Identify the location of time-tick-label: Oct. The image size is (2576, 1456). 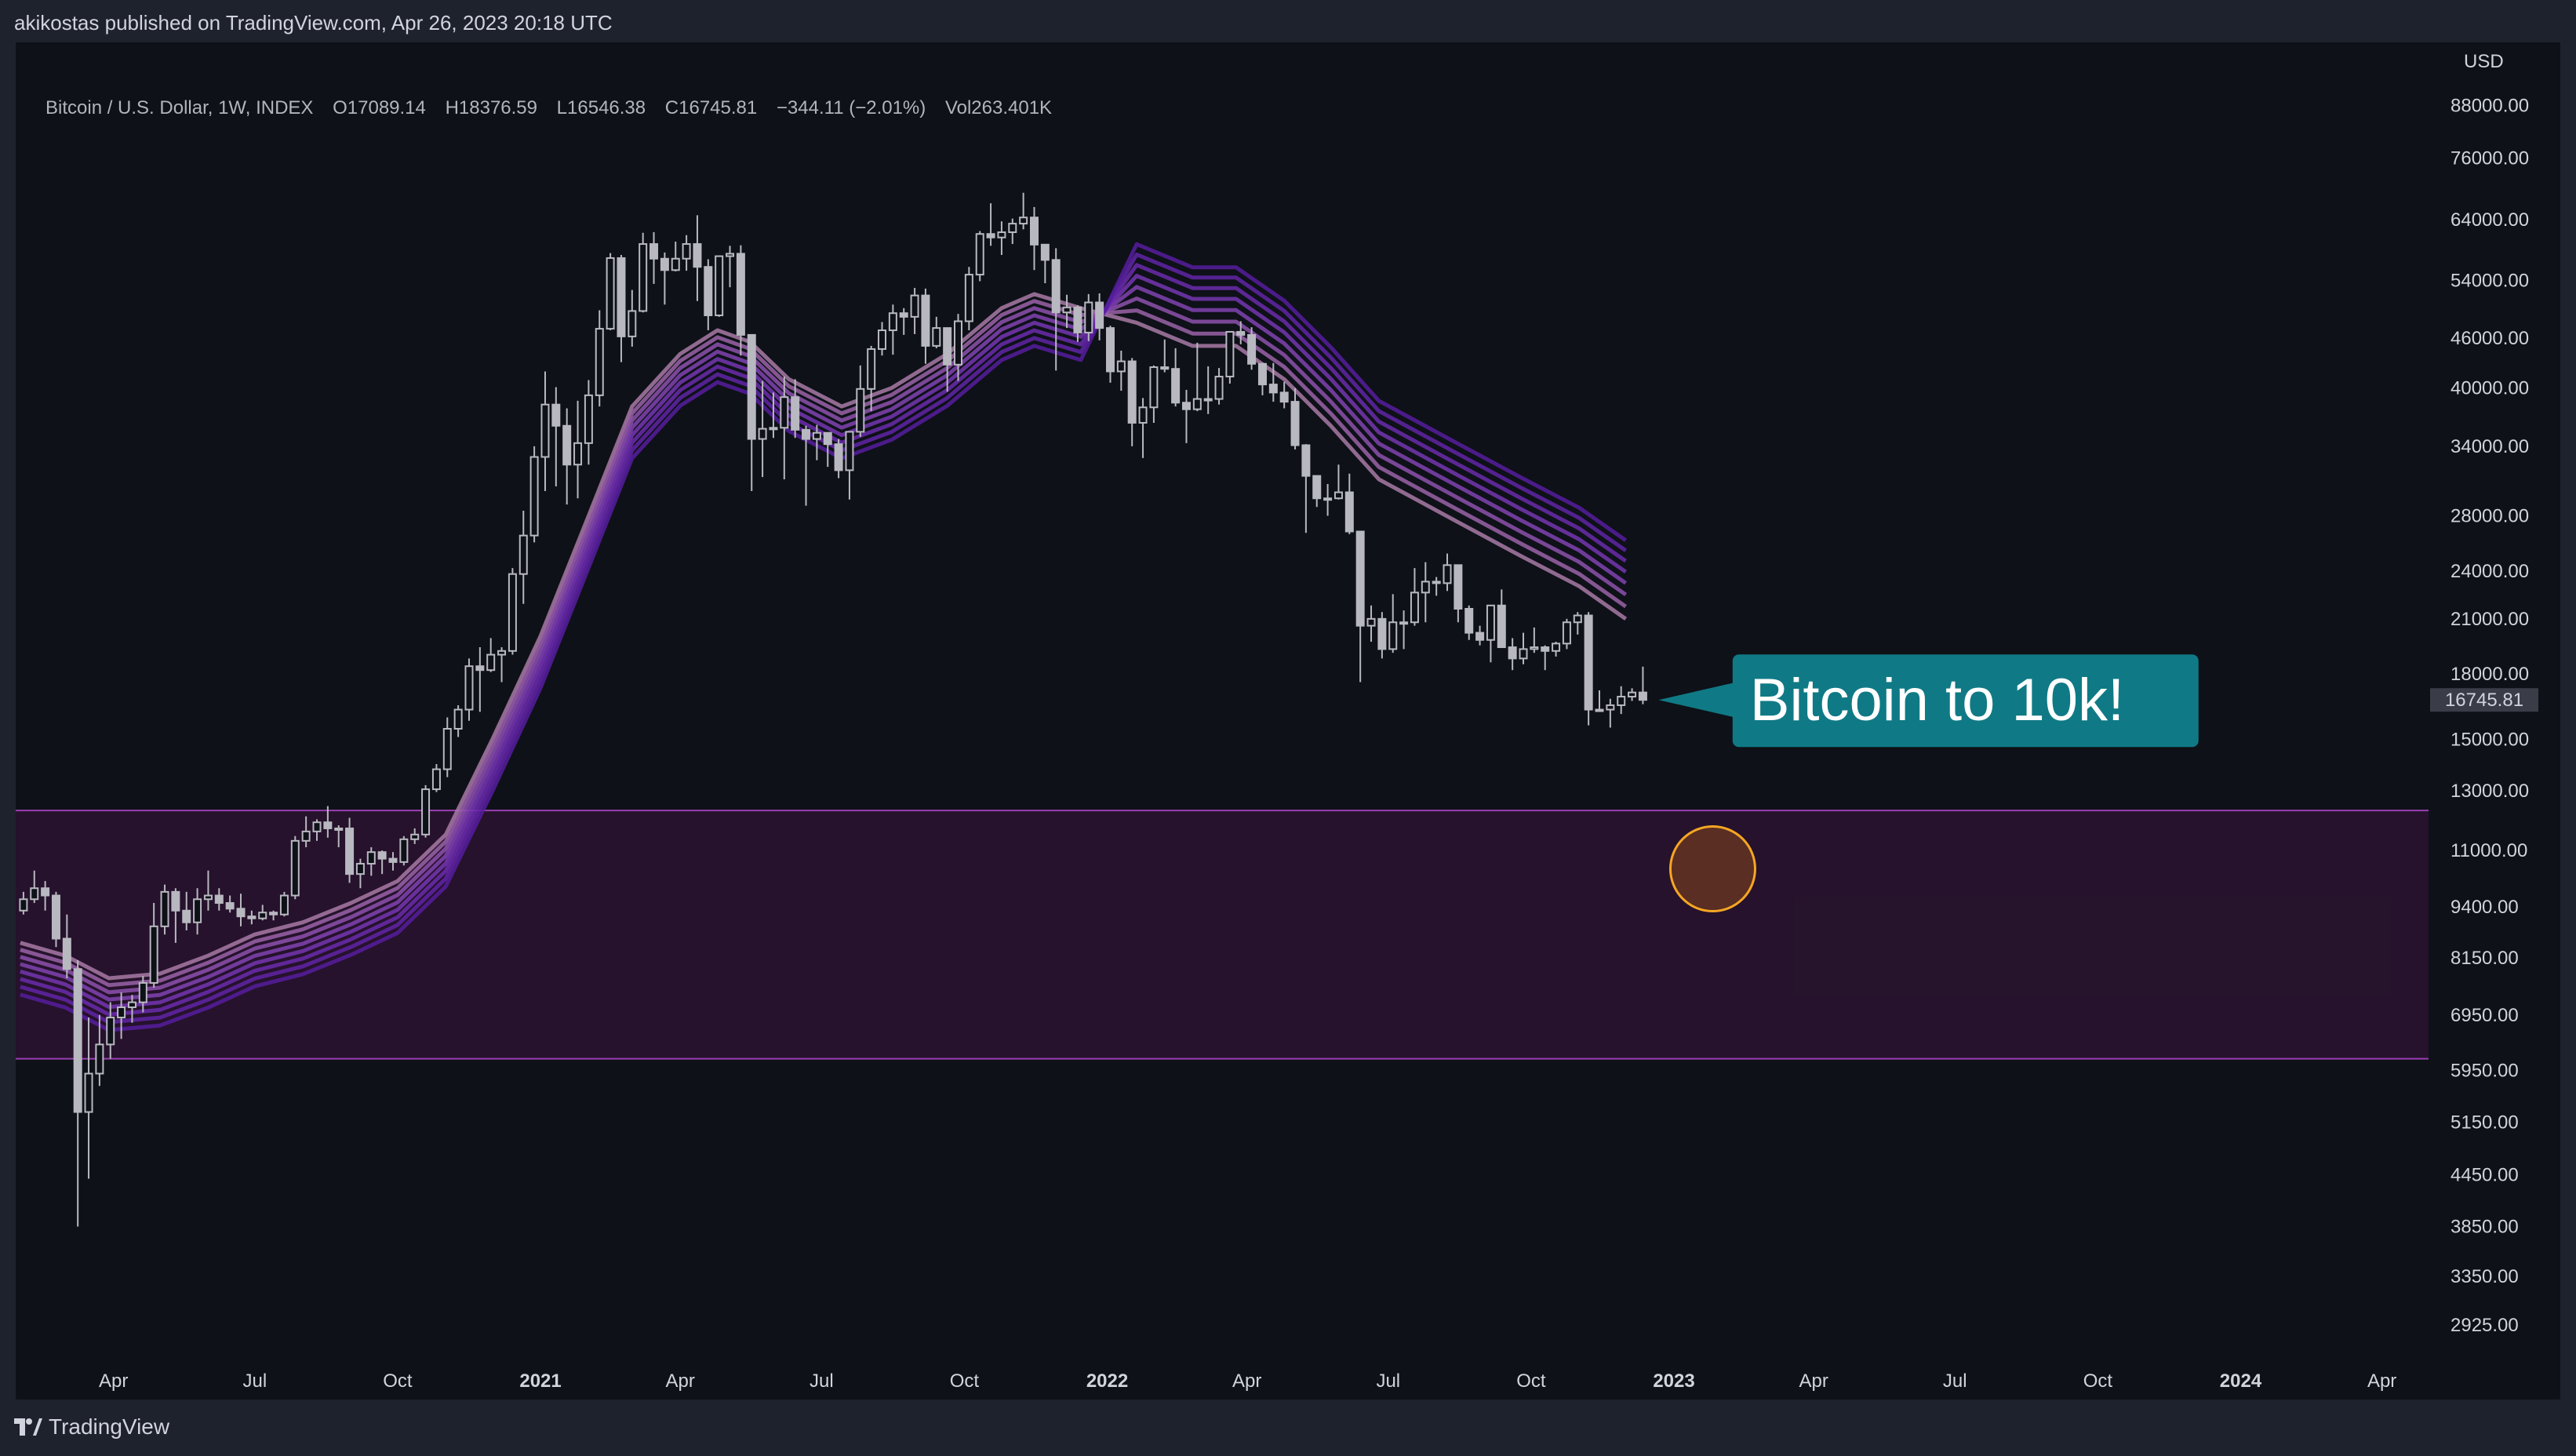
(398, 1381).